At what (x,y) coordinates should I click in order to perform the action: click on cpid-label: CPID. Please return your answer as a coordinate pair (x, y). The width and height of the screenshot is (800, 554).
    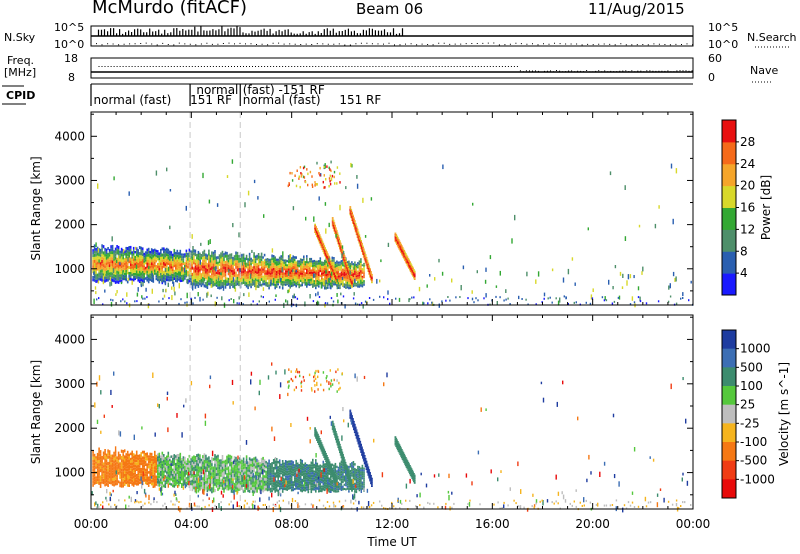
    Looking at the image, I should click on (21, 95).